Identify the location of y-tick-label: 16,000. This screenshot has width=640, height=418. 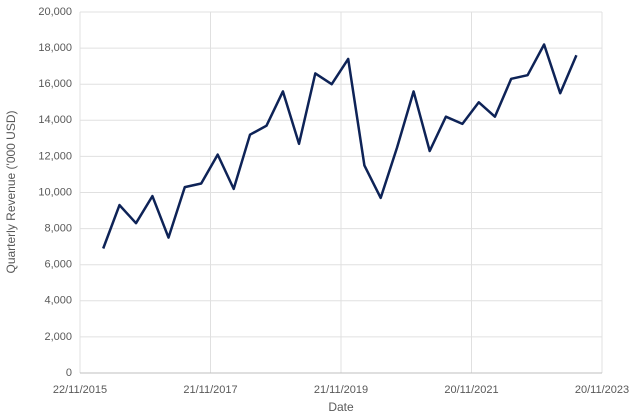
(55, 84).